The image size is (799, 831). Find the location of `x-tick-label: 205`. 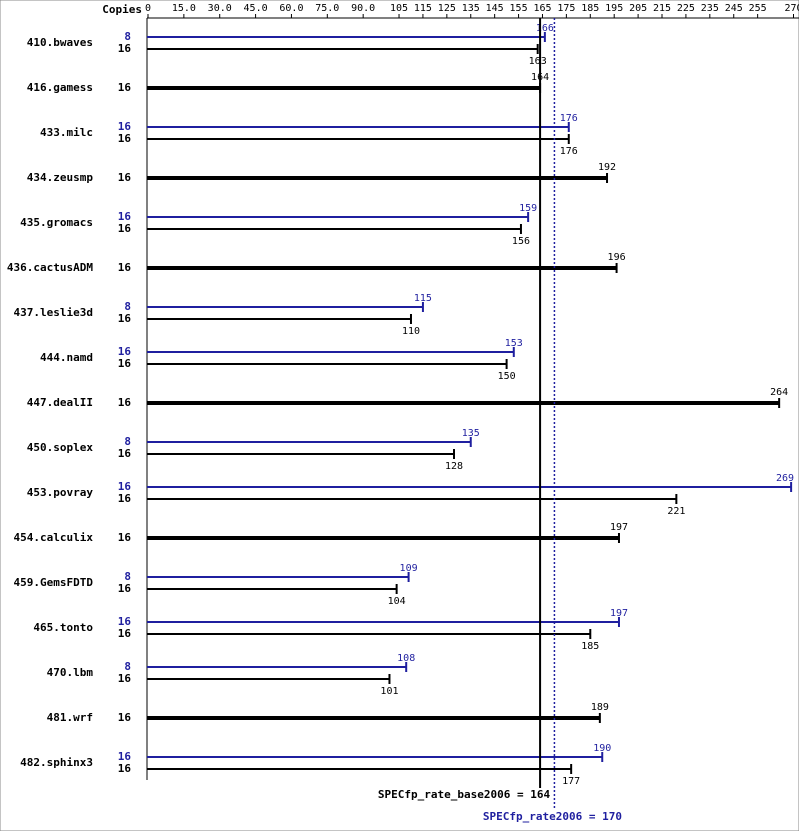

x-tick-label: 205 is located at coordinates (638, 8).